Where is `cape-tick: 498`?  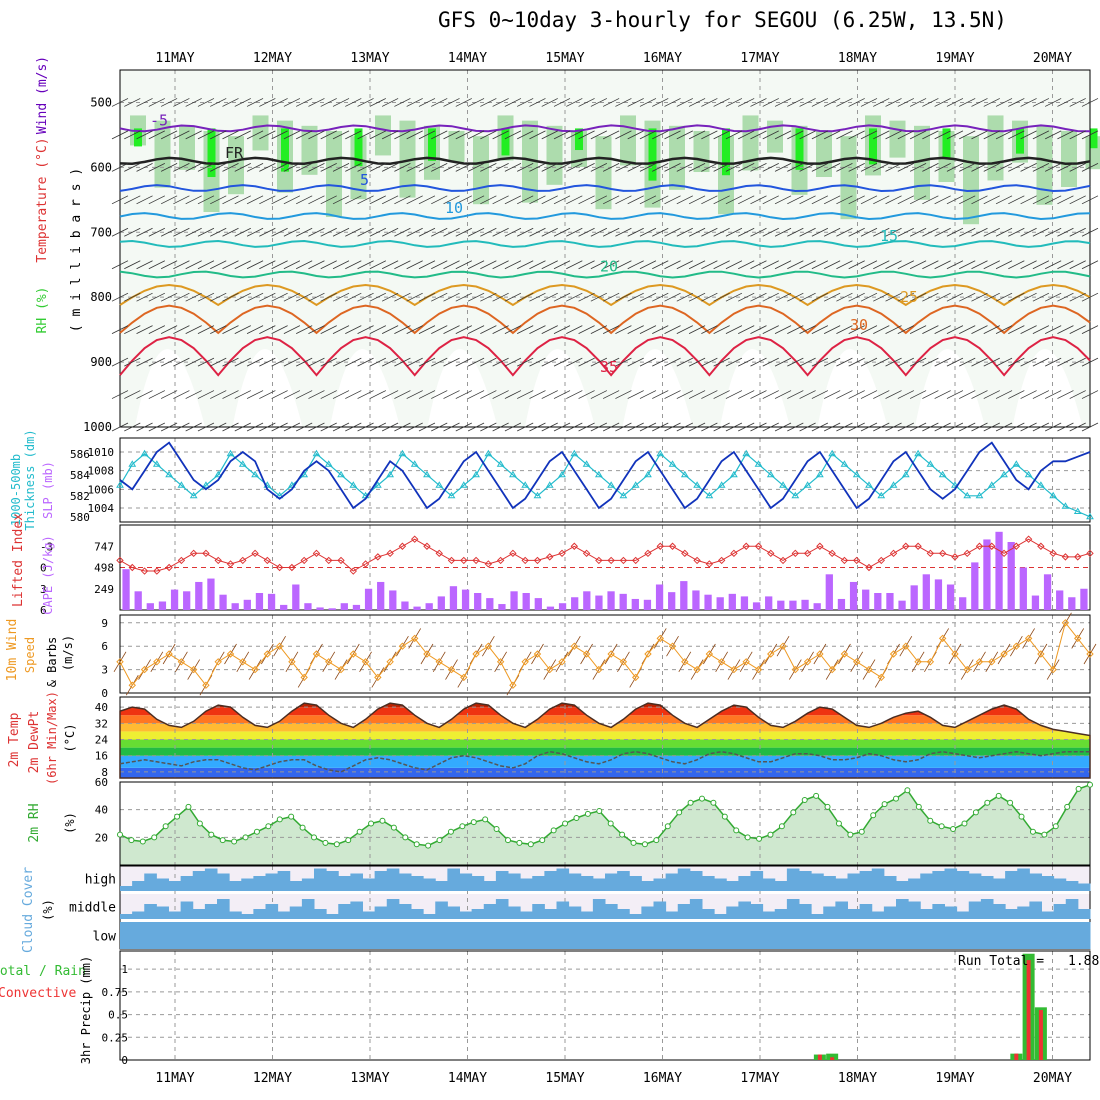 cape-tick: 498 is located at coordinates (104, 568).